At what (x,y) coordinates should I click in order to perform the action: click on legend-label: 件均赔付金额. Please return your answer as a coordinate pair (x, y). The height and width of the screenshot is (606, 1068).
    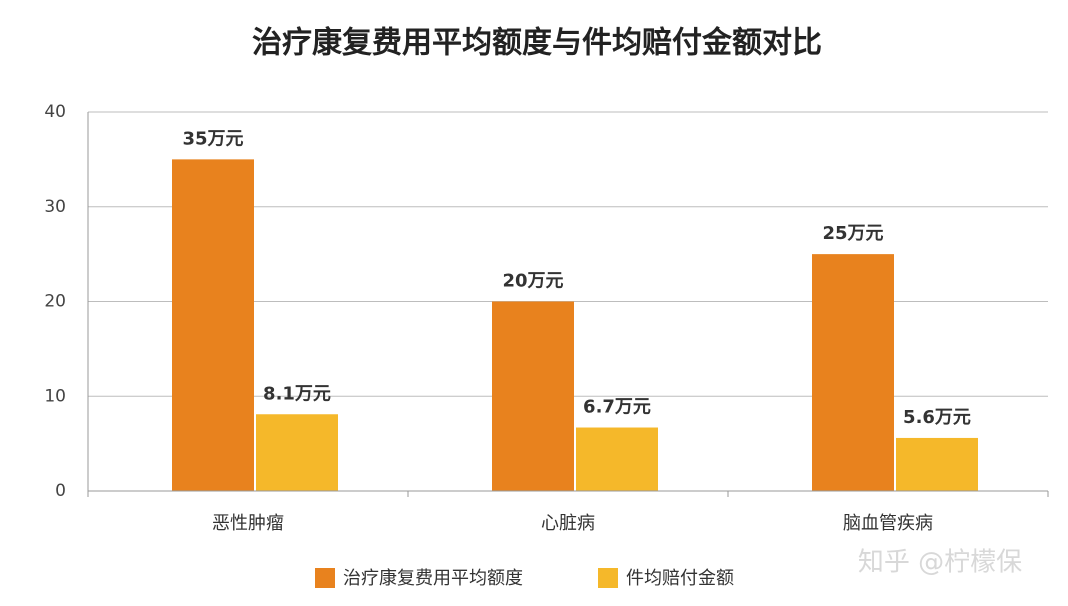
    Looking at the image, I should click on (680, 578).